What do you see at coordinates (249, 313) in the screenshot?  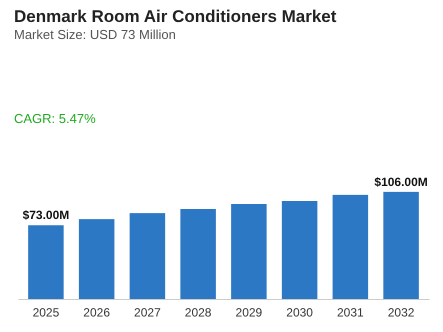 I see `x-tick-label: 2029` at bounding box center [249, 313].